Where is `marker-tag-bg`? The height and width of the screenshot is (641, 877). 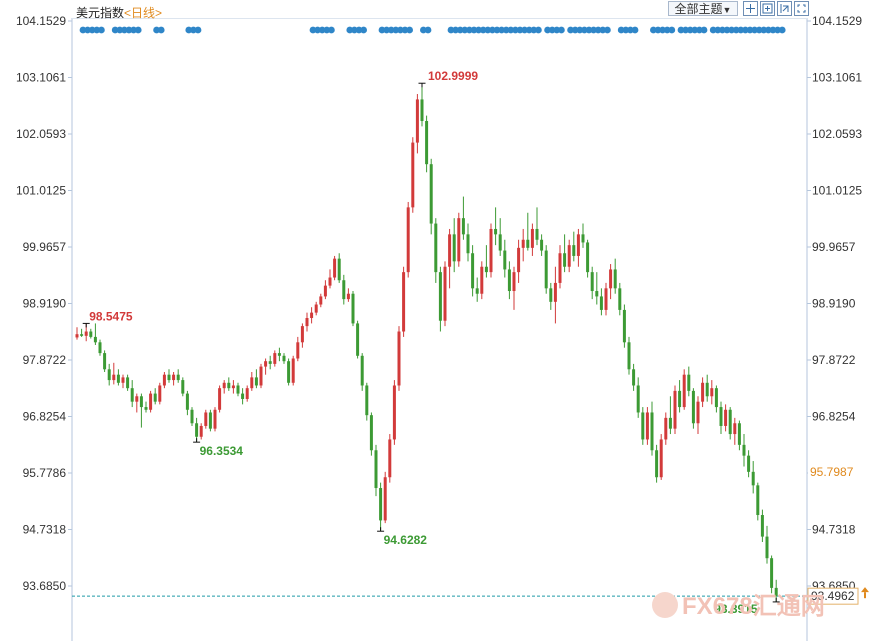 marker-tag-bg is located at coordinates (834, 471).